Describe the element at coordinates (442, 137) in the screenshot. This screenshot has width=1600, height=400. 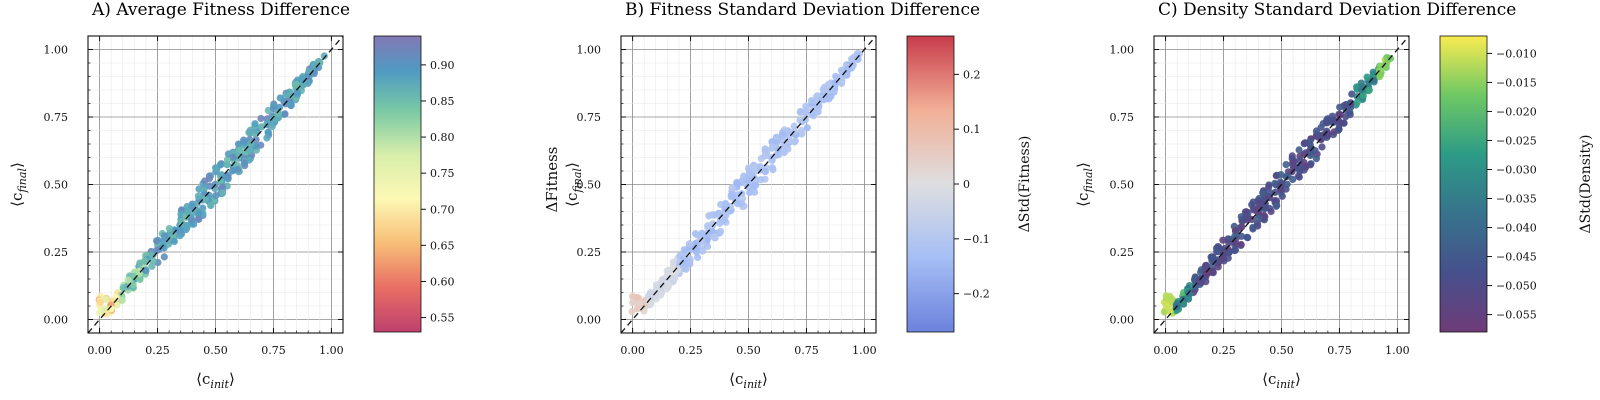
I see `colorbar-tick-label: 0.80` at that location.